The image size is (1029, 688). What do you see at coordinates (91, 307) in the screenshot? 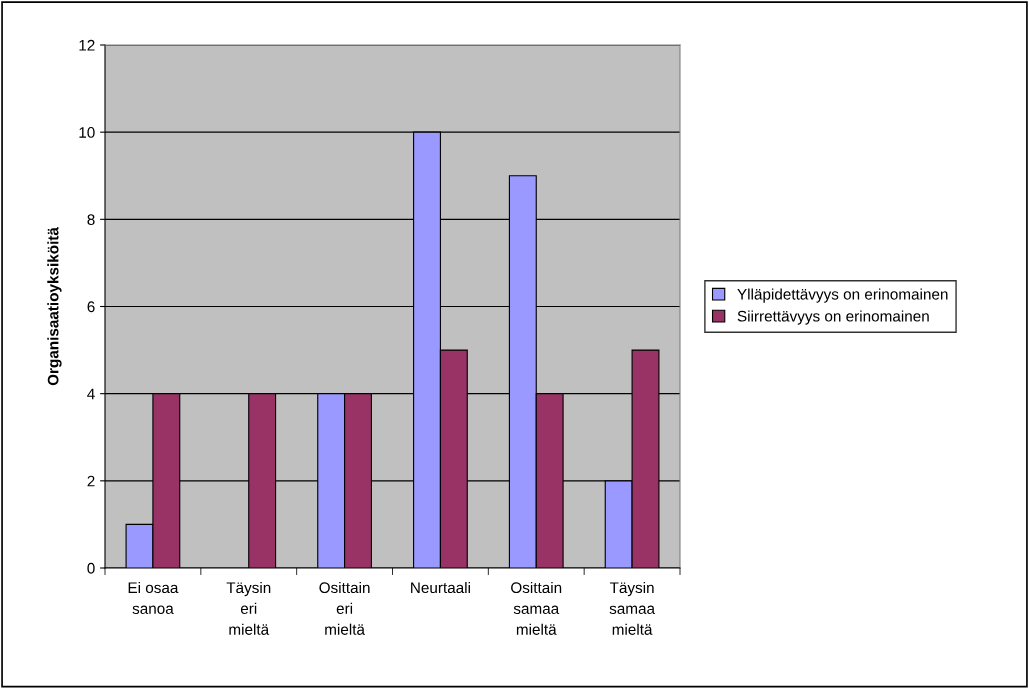
I see `y-tick-label: 6` at bounding box center [91, 307].